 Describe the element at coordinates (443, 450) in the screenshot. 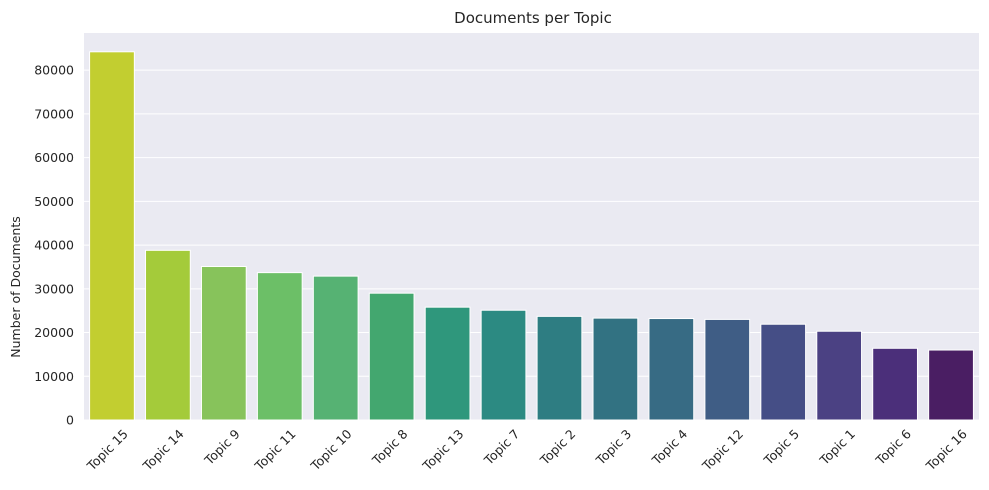

I see `x-tick-label: Topic 13` at that location.